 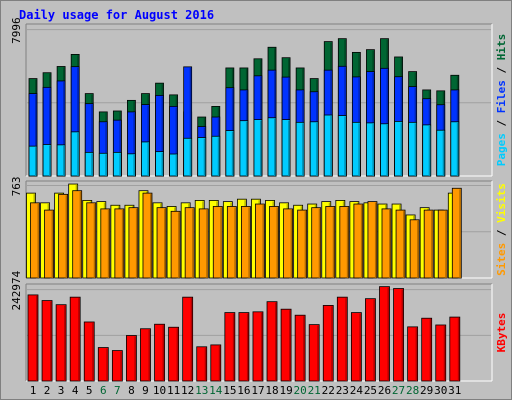 I want to click on x-tick-label: 8, so click(x=131, y=390).